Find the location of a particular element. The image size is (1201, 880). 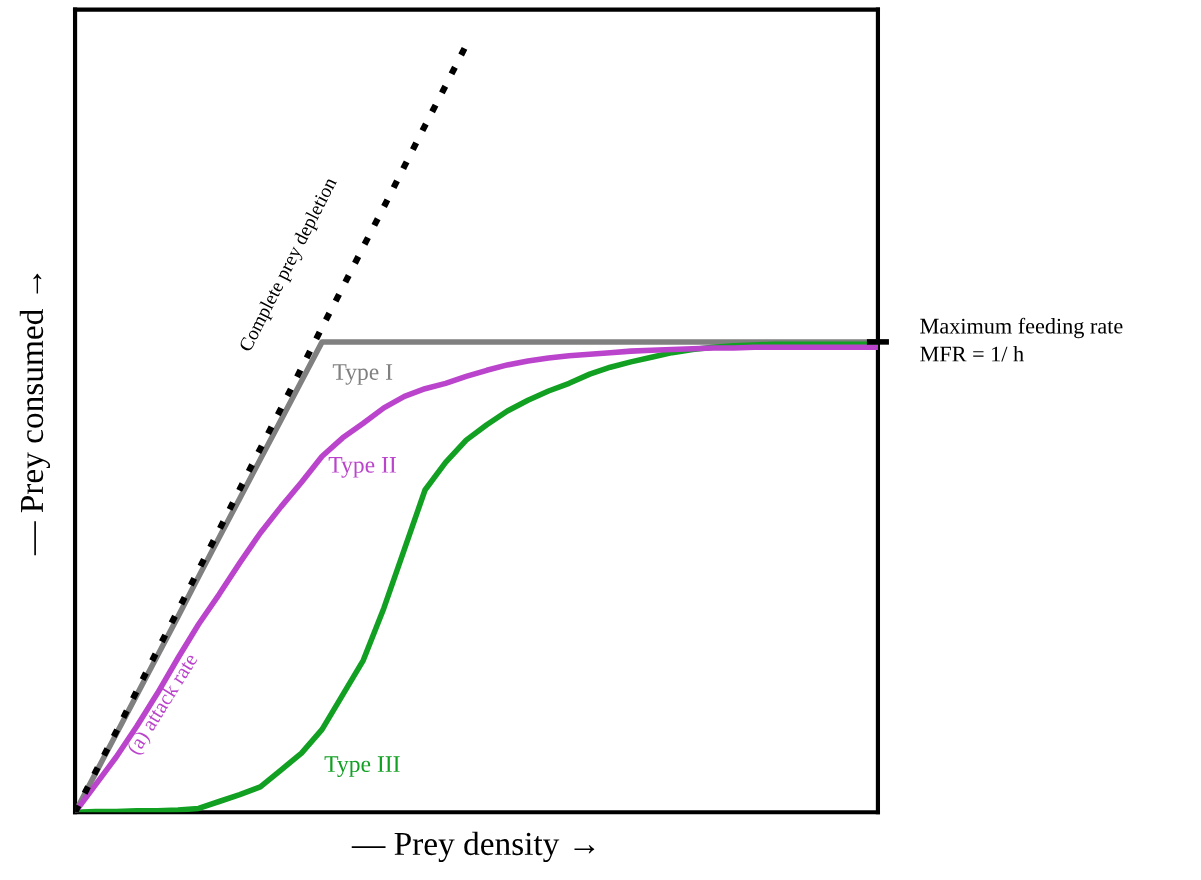

y-axis-title: — Prey consumed → is located at coordinates (35, 414).